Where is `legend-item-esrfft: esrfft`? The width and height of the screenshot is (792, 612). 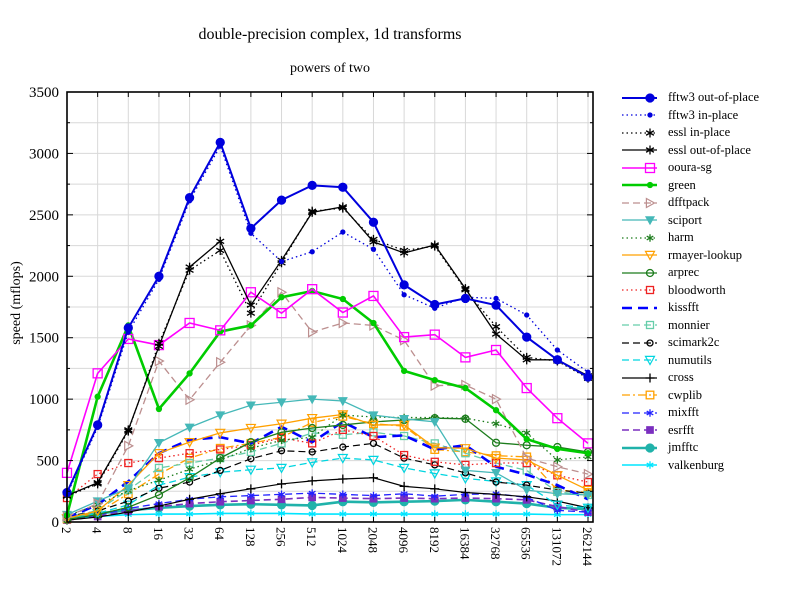
legend-item-esrfft: esrfft is located at coordinates (690, 431).